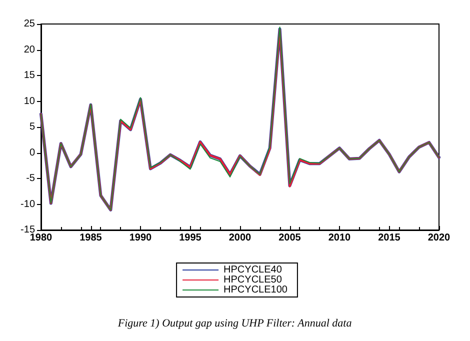 This screenshot has height=341, width=470. I want to click on y-tick-label: 5, so click(32, 127).